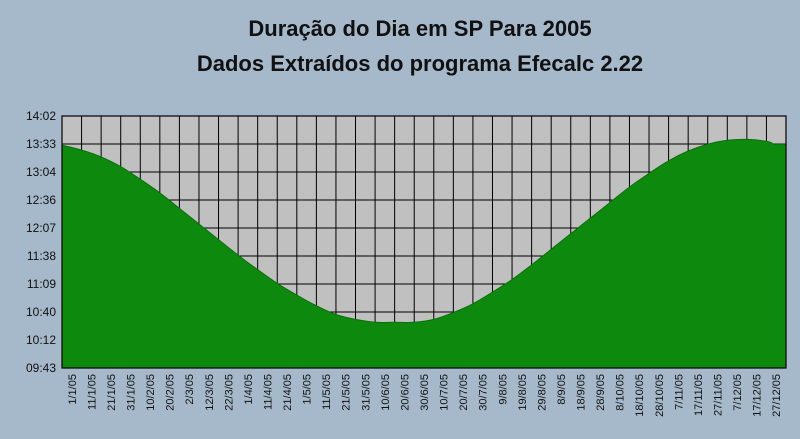  What do you see at coordinates (758, 395) in the screenshot?
I see `x-tick-label: 17/12/05` at bounding box center [758, 395].